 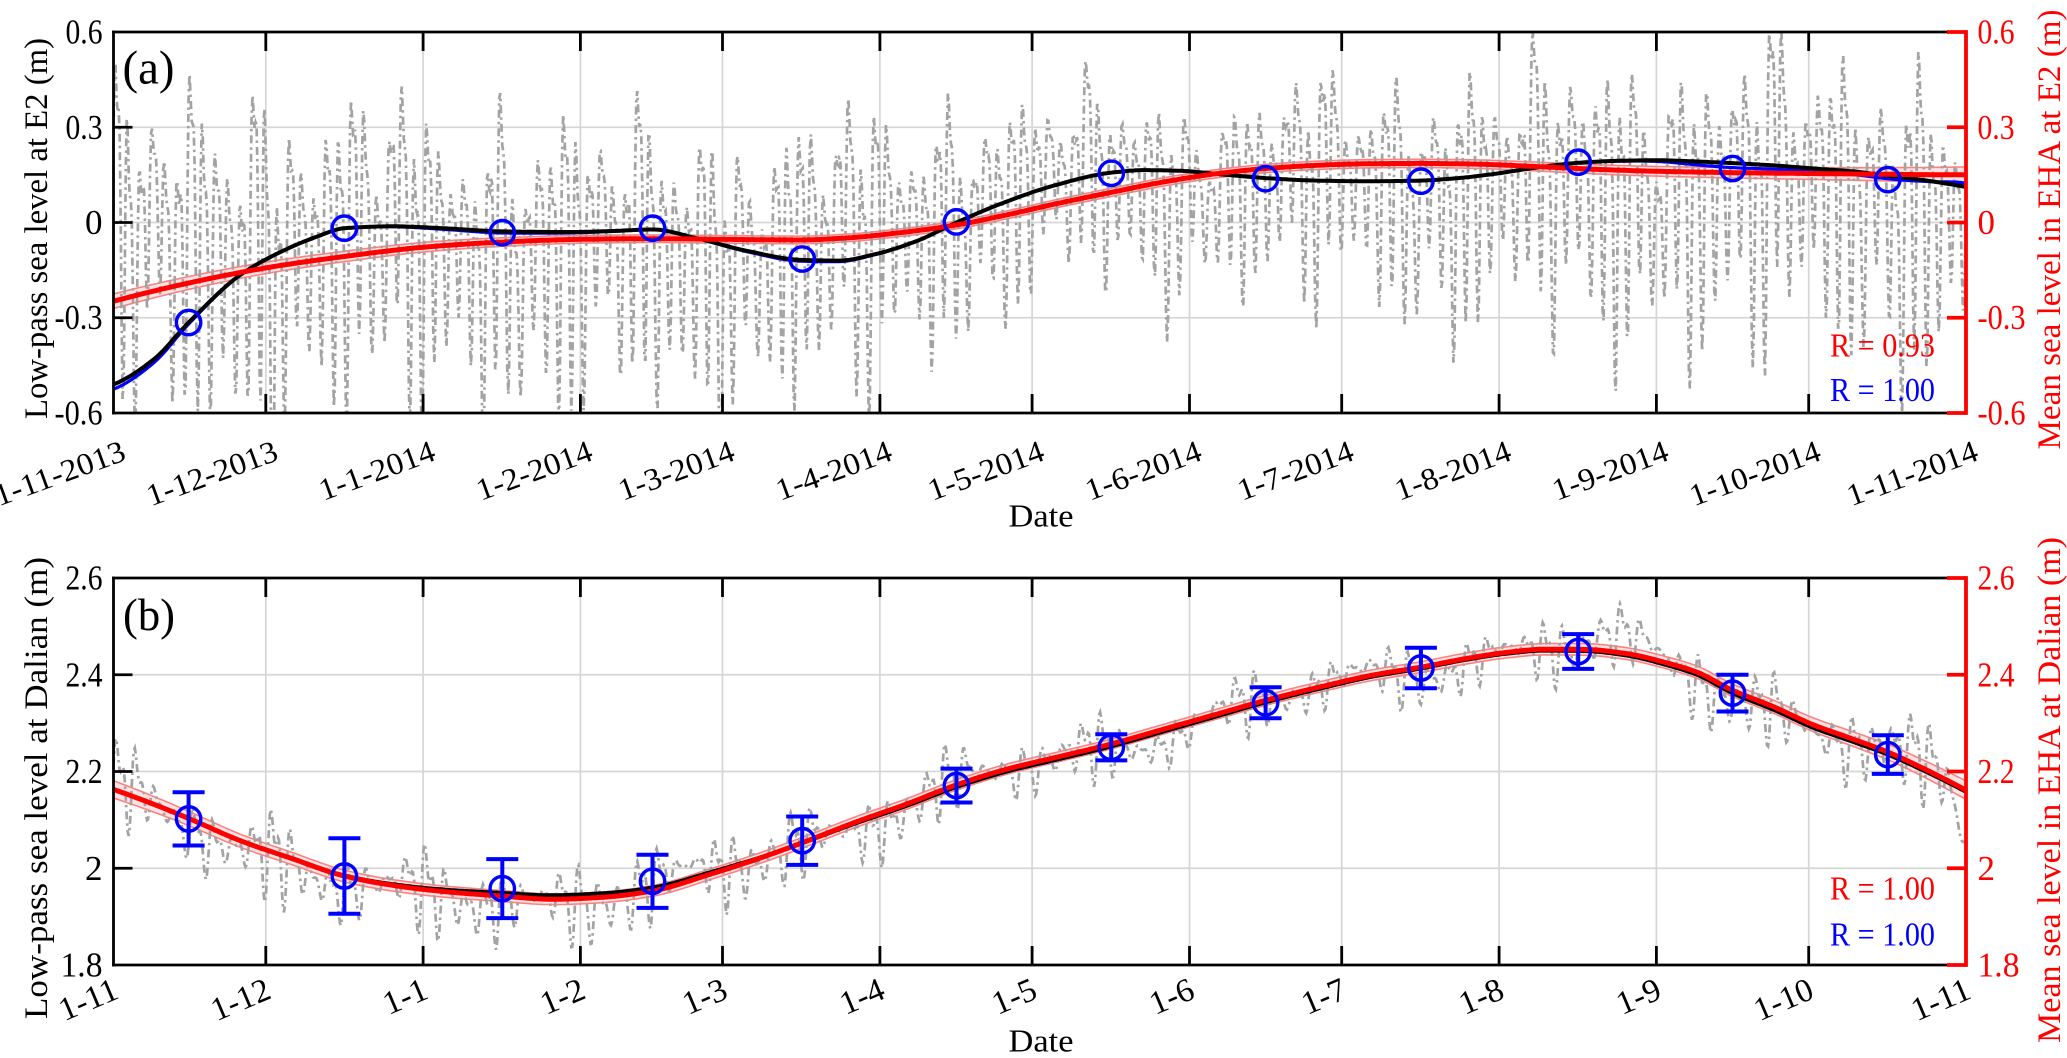 What do you see at coordinates (2049, 230) in the screenshot?
I see `svg-text:Mean sea level in EHA at E2 (m: Mean sea level in EHA at E2 (m)` at bounding box center [2049, 230].